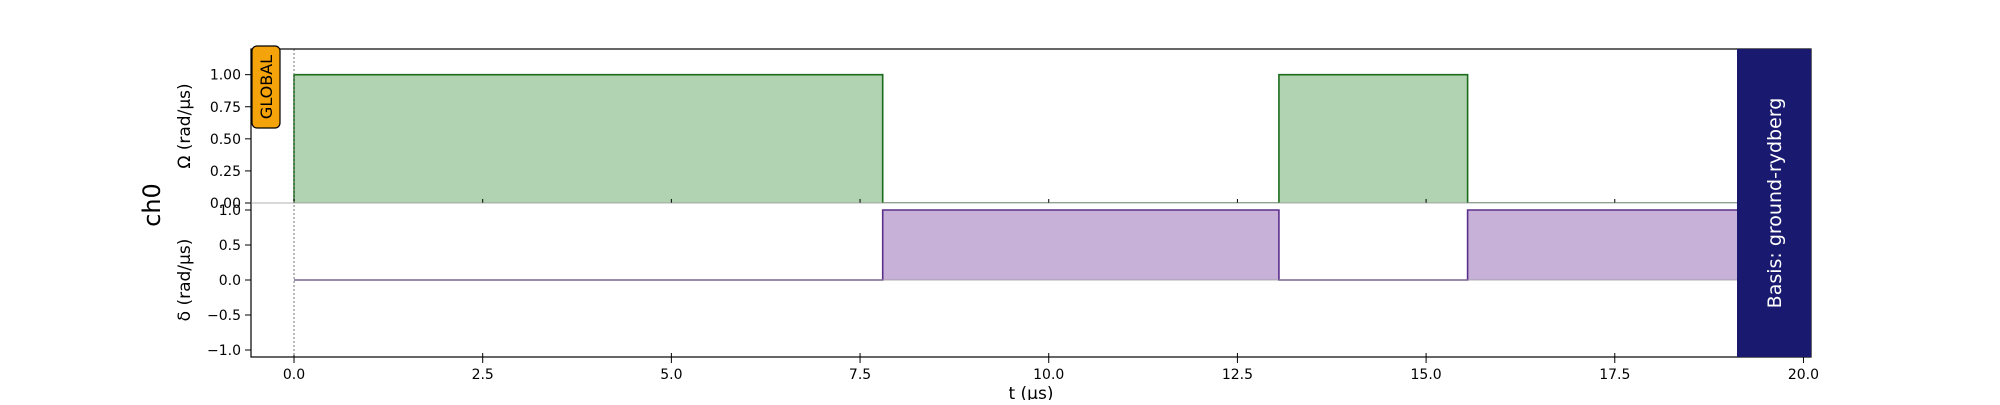 The width and height of the screenshot is (2000, 405). Describe the element at coordinates (483, 375) in the screenshot. I see `time-x-tick-label: 2.5` at that location.